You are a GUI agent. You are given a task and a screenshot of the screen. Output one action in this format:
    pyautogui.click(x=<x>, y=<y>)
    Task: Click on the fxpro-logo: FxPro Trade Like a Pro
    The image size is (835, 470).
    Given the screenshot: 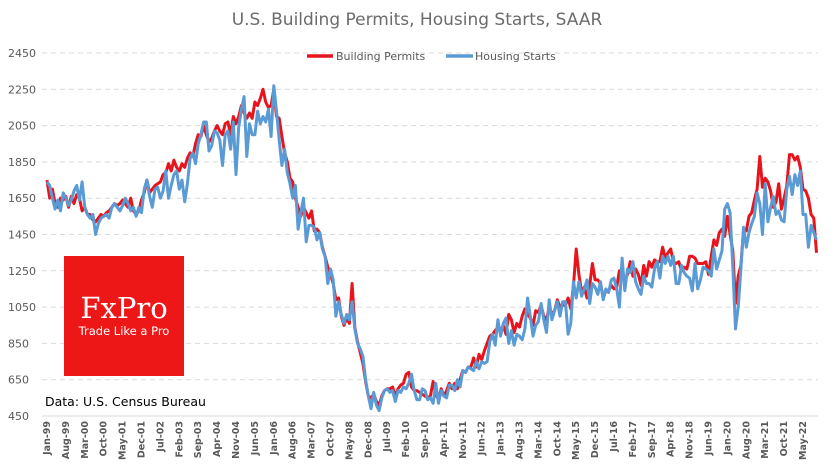 What is the action you would take?
    pyautogui.click(x=124, y=316)
    